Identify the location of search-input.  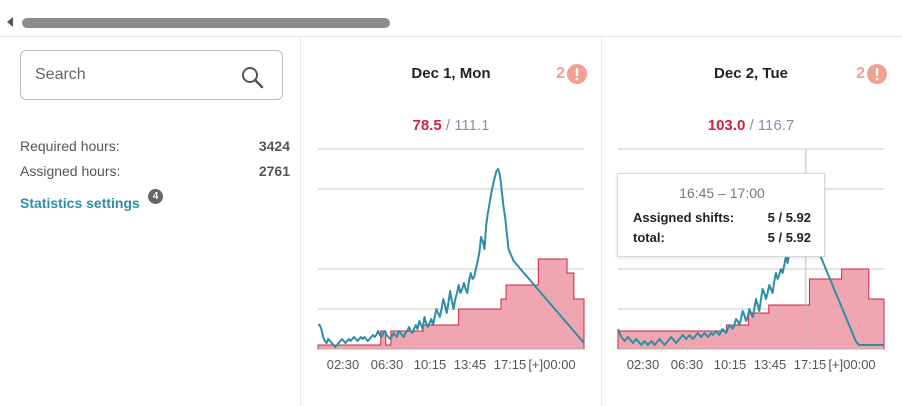
(135, 75).